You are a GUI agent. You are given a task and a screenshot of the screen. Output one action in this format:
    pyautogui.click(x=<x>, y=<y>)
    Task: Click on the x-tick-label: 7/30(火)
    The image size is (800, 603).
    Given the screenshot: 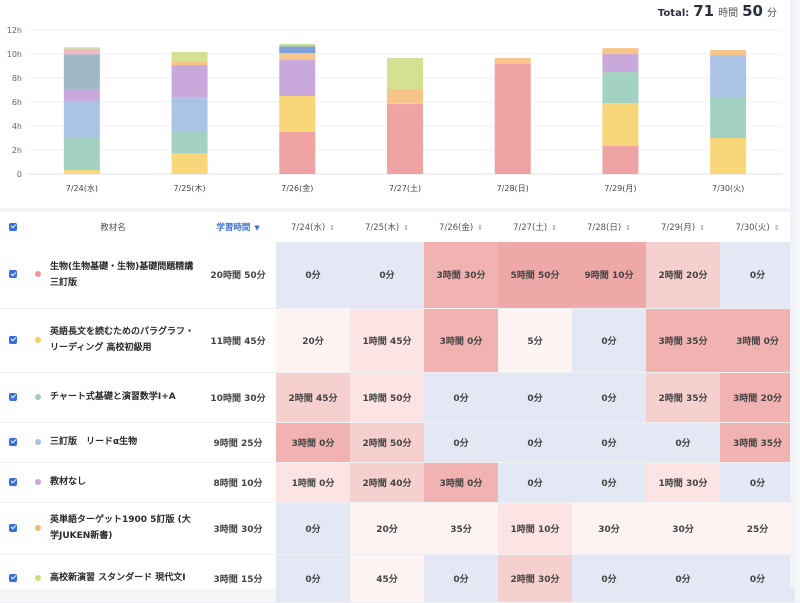 What is the action you would take?
    pyautogui.click(x=728, y=188)
    